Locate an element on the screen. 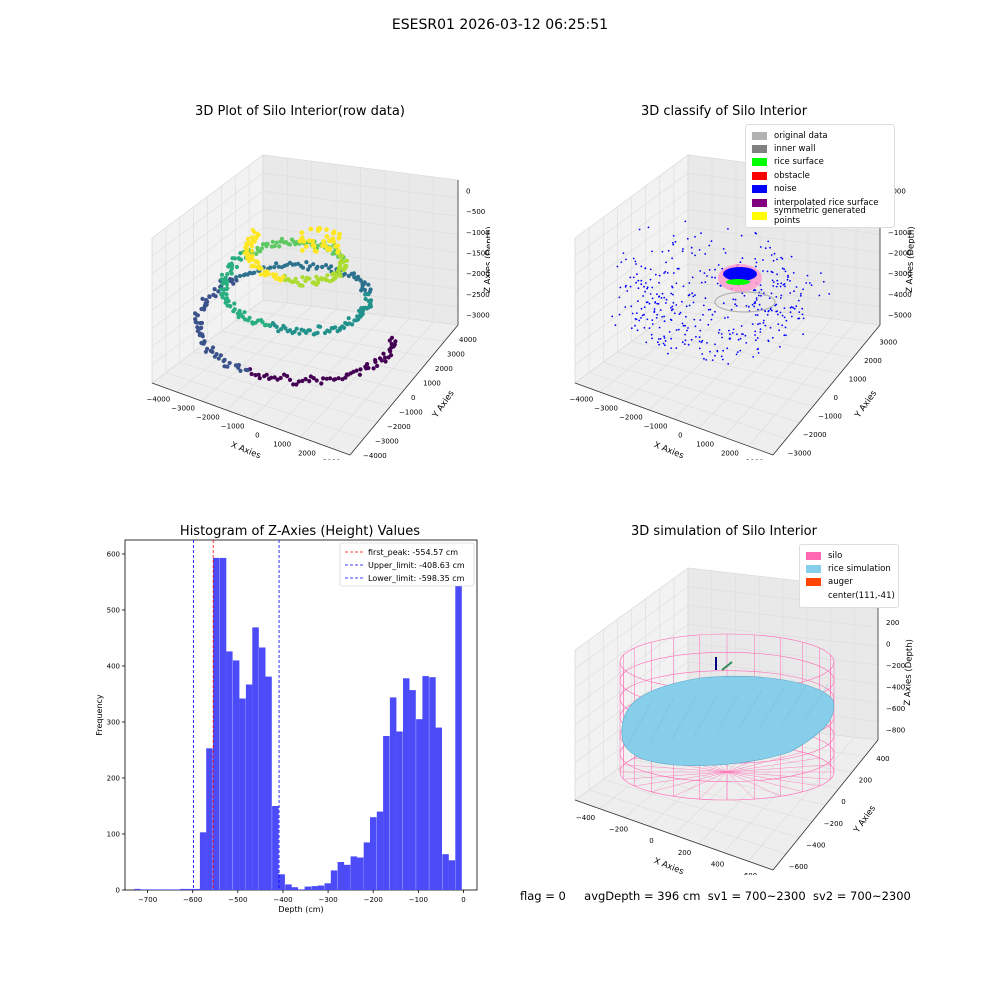  z-tick-label: −1000 is located at coordinates (478, 233).